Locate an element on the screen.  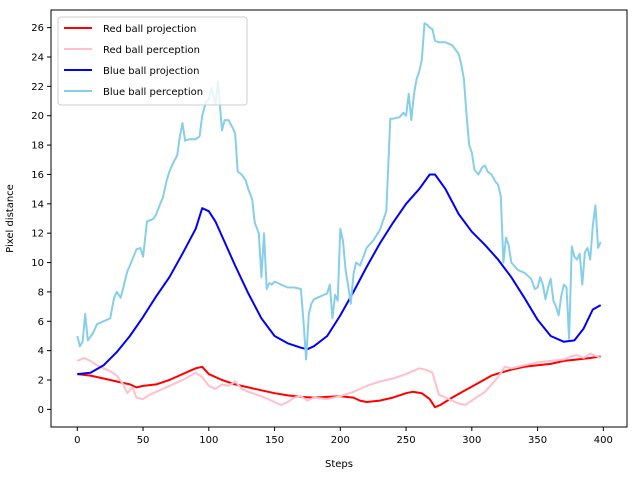
x-tick-label: 50 is located at coordinates (143, 440).